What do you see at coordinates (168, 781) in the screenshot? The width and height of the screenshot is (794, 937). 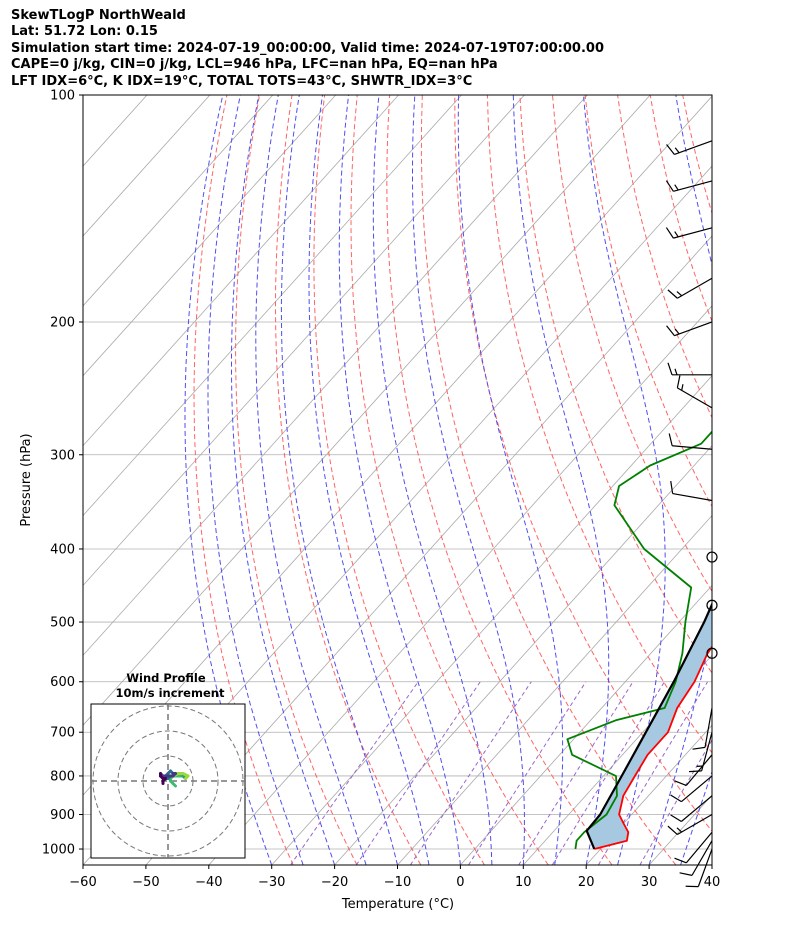 I see `hodograph-ring` at bounding box center [168, 781].